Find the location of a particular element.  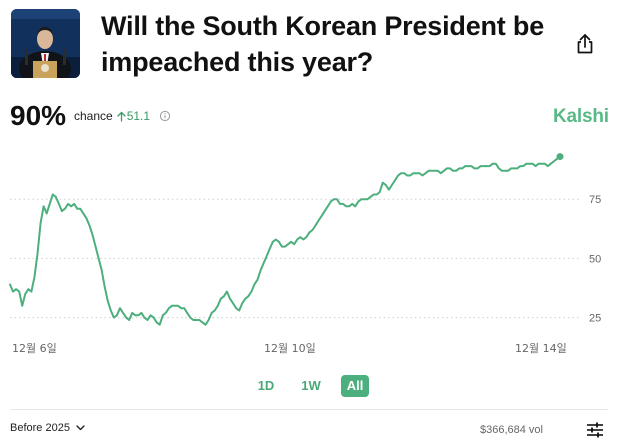

chevron-down-icon is located at coordinates (80, 428).